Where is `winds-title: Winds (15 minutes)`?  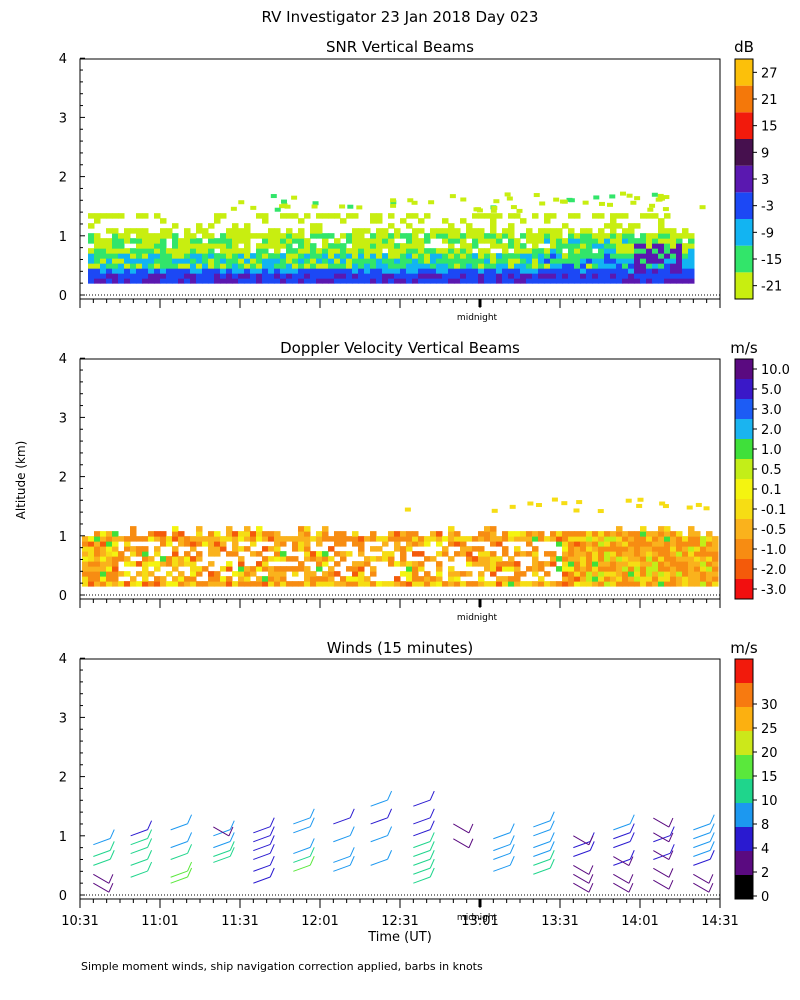
winds-title: Winds (15 minutes) is located at coordinates (400, 648).